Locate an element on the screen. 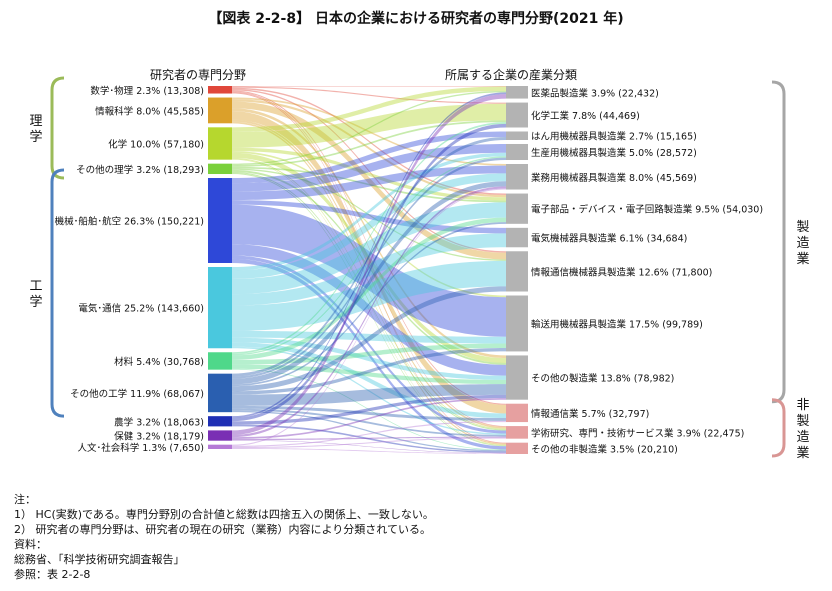 Image resolution: width=832 pixels, height=591 pixels. source-column-header: 研究者の専門分野 is located at coordinates (198, 75).